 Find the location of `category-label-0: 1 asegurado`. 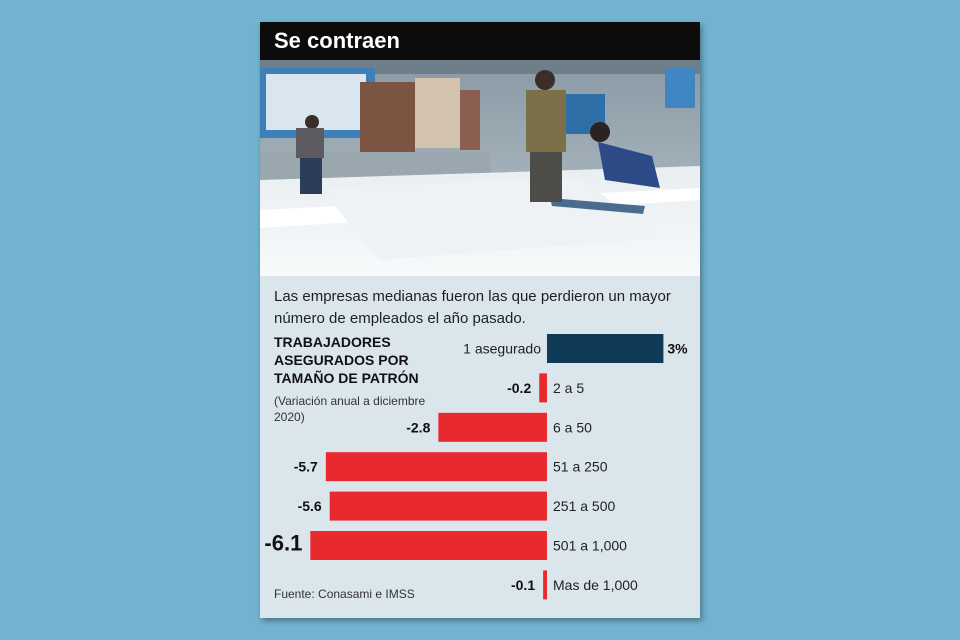

category-label-0: 1 asegurado is located at coordinates (502, 349).